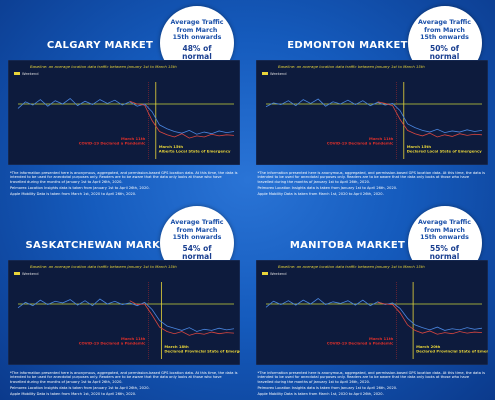 This screenshot has width=495, height=400. What do you see at coordinates (100, 45) in the screenshot?
I see `panel-title: CALGARY MARKET` at bounding box center [100, 45].